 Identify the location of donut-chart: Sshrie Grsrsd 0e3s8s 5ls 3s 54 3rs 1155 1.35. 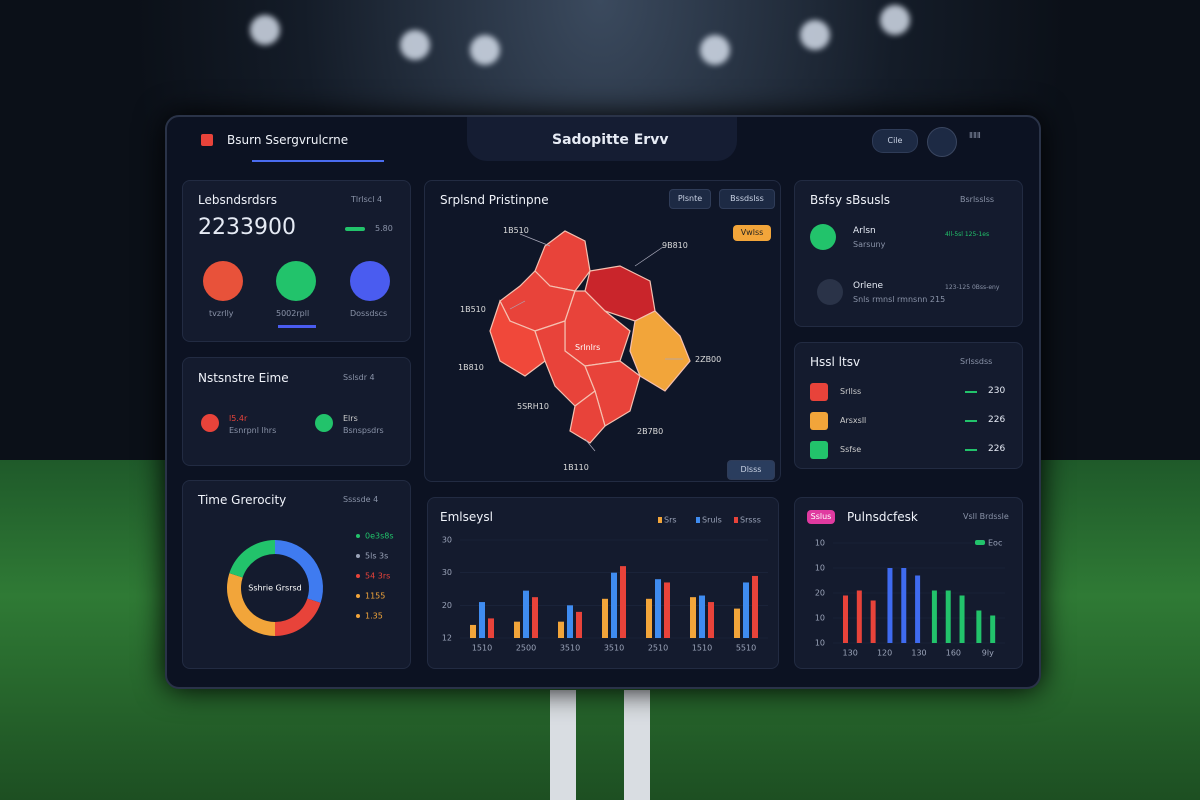
(310, 584).